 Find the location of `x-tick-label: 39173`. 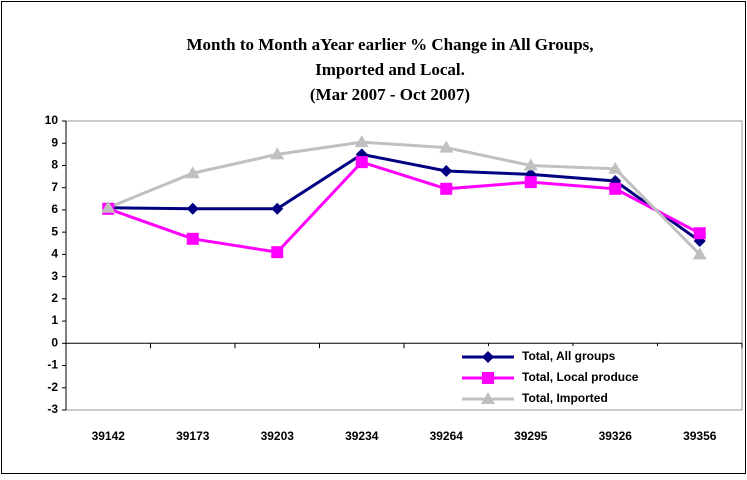

x-tick-label: 39173 is located at coordinates (193, 436).